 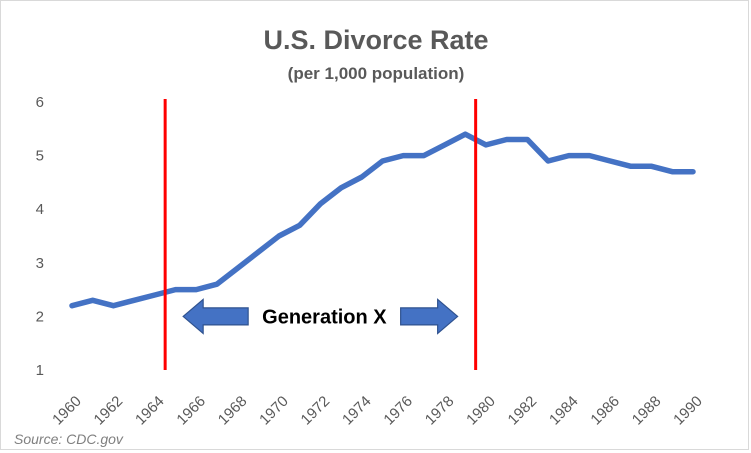 I want to click on x-tick-label: 1986, so click(x=605, y=411).